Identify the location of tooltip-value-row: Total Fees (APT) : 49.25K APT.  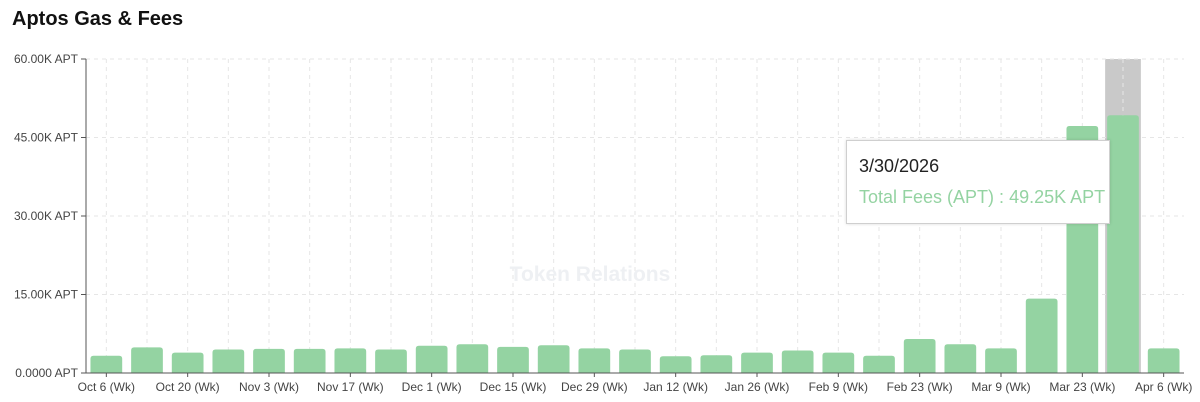
(982, 197).